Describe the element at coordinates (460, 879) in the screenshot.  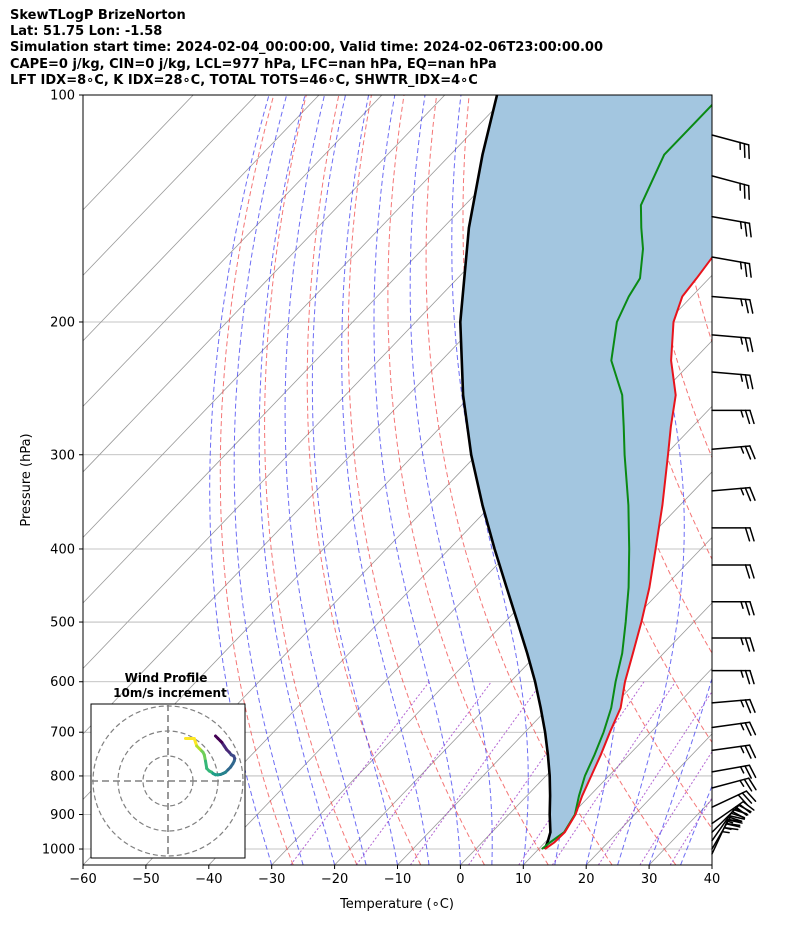
I see `x-tick-label: 0` at that location.